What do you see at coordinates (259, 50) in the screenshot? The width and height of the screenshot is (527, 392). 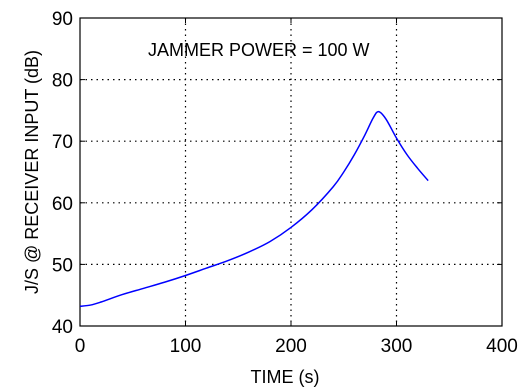 I see `annotation-text: JAMMER POWER = 100 W` at bounding box center [259, 50].